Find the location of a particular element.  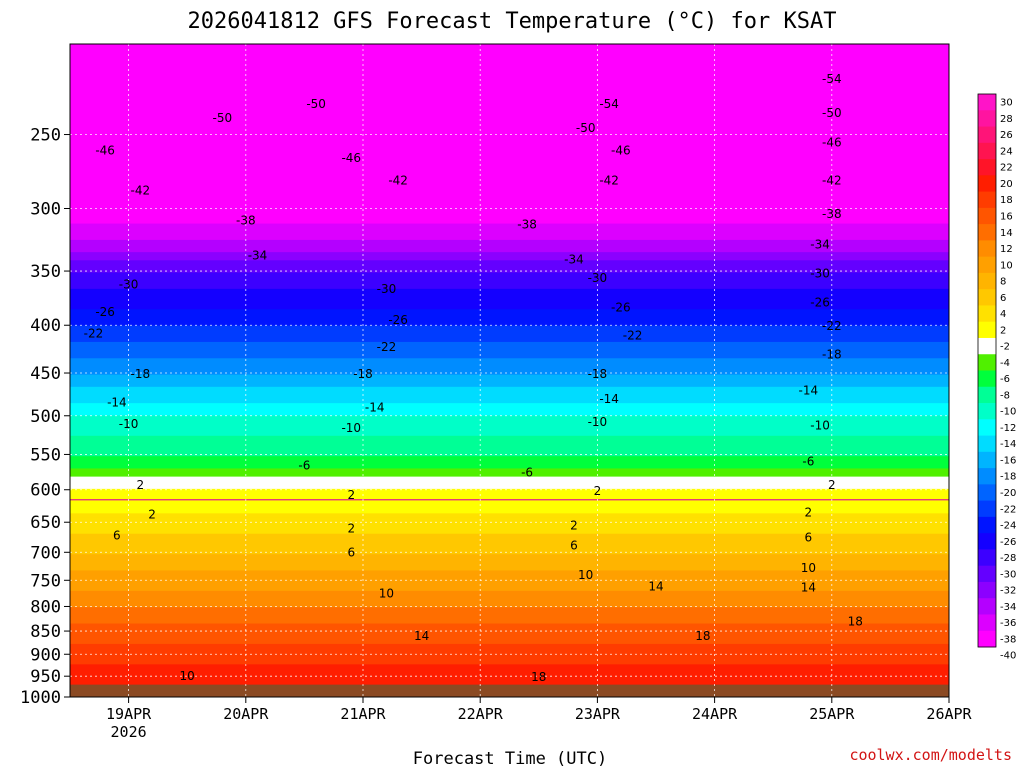

contour-label: -22 is located at coordinates (633, 335).